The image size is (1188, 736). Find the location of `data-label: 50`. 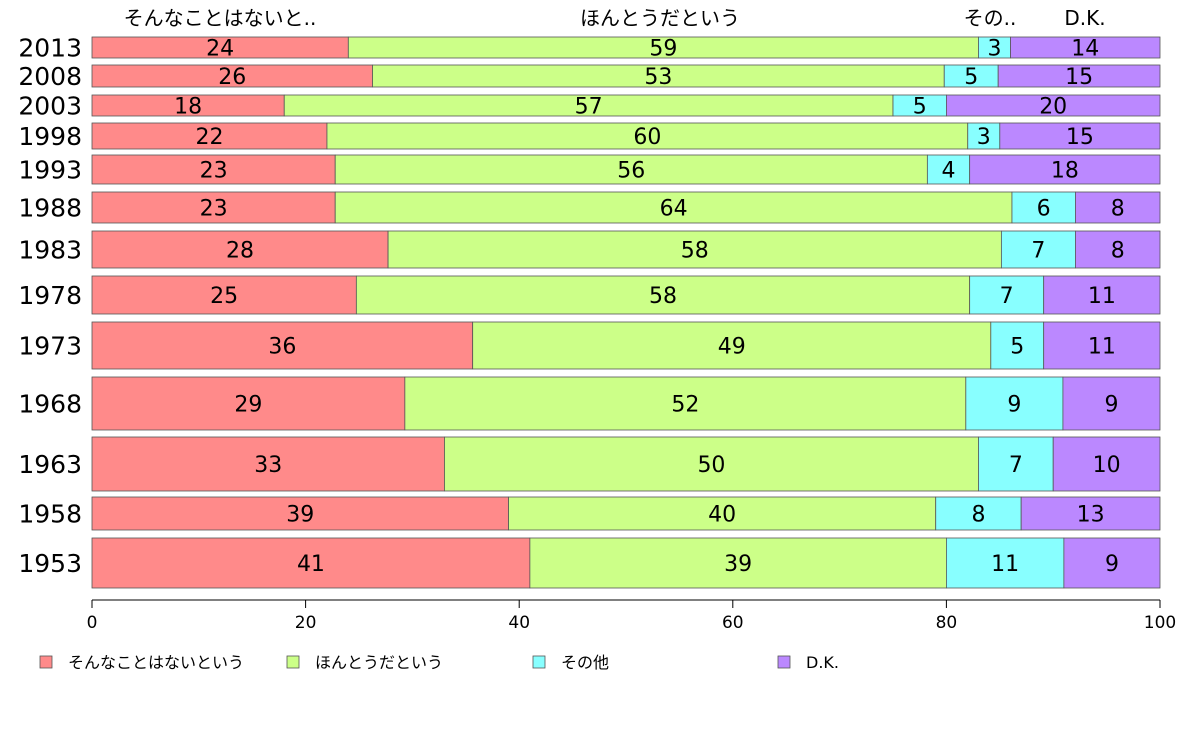

data-label: 50 is located at coordinates (711, 465).